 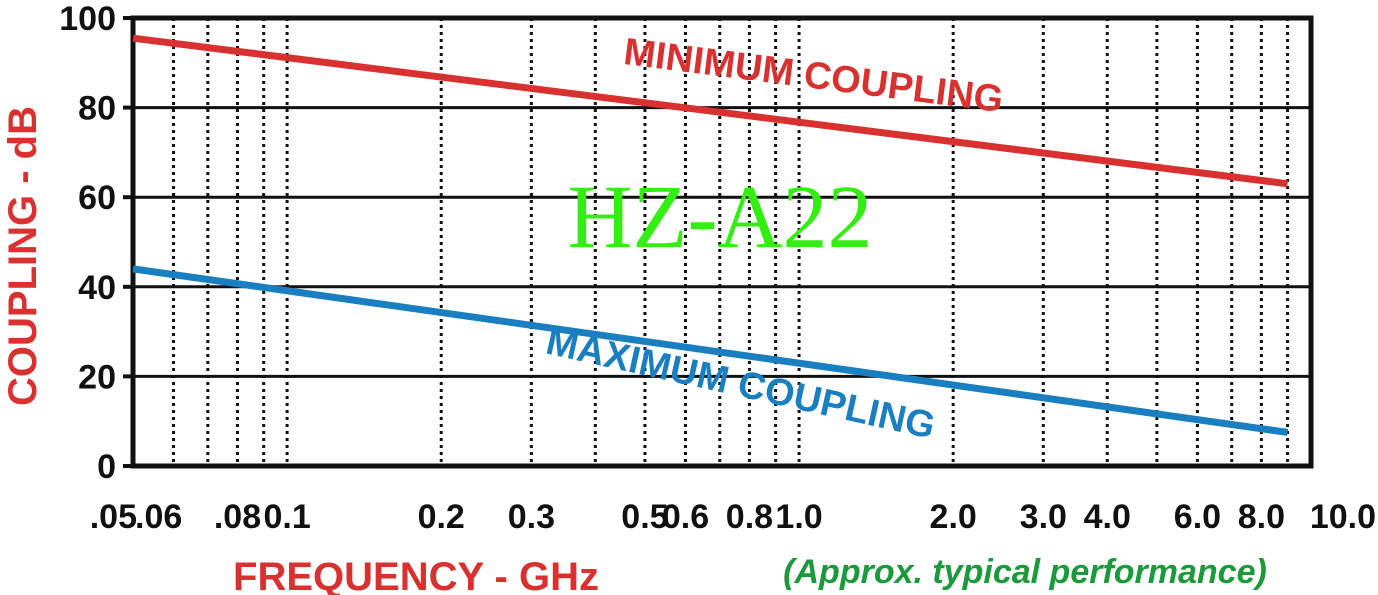 I want to click on x-tick-label: 0.6, so click(x=685, y=517).